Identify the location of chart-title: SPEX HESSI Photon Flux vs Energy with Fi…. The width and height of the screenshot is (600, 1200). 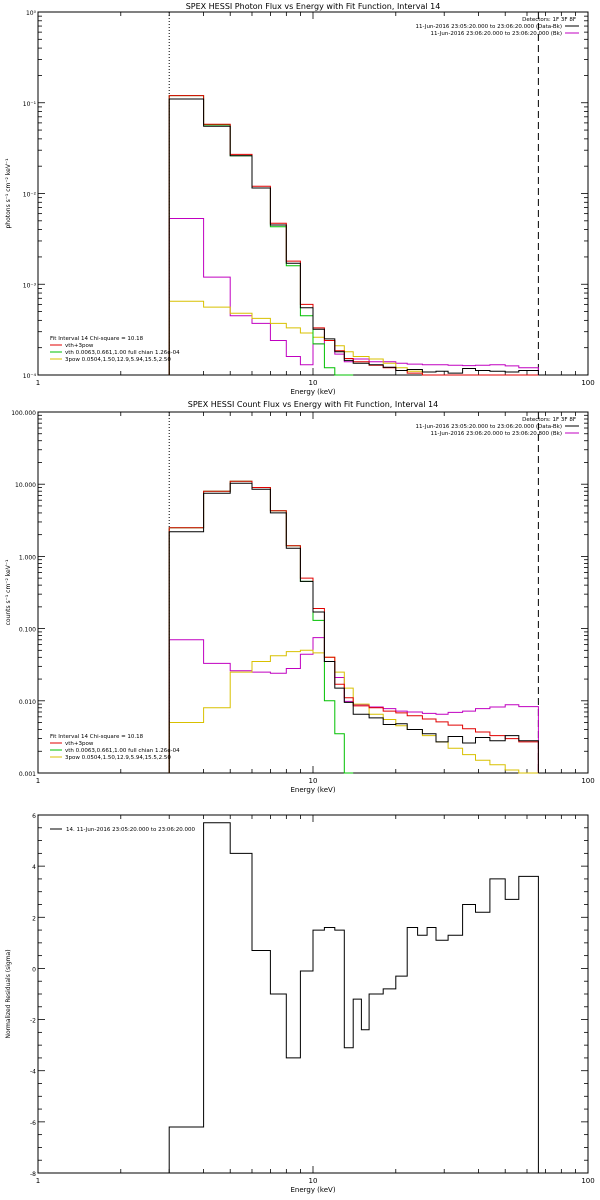
(313, 6).